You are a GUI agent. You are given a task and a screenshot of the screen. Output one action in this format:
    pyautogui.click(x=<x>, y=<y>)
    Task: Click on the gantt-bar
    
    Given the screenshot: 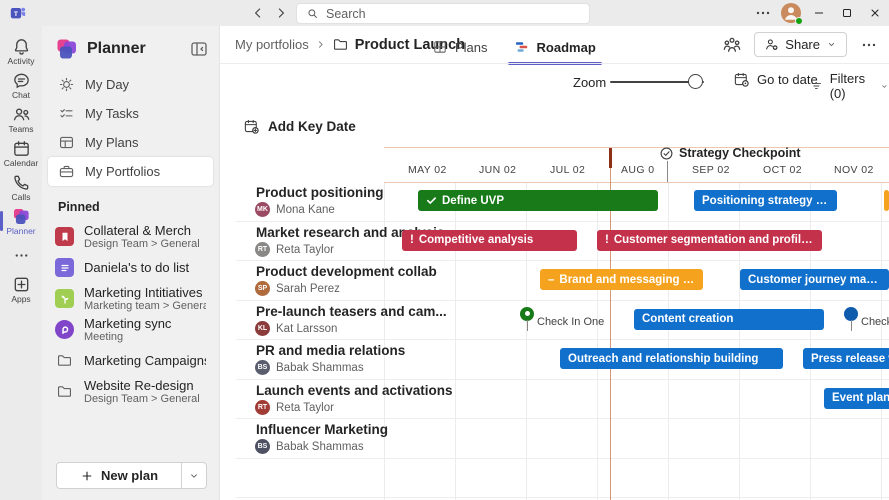 What is the action you would take?
    pyautogui.click(x=886, y=200)
    